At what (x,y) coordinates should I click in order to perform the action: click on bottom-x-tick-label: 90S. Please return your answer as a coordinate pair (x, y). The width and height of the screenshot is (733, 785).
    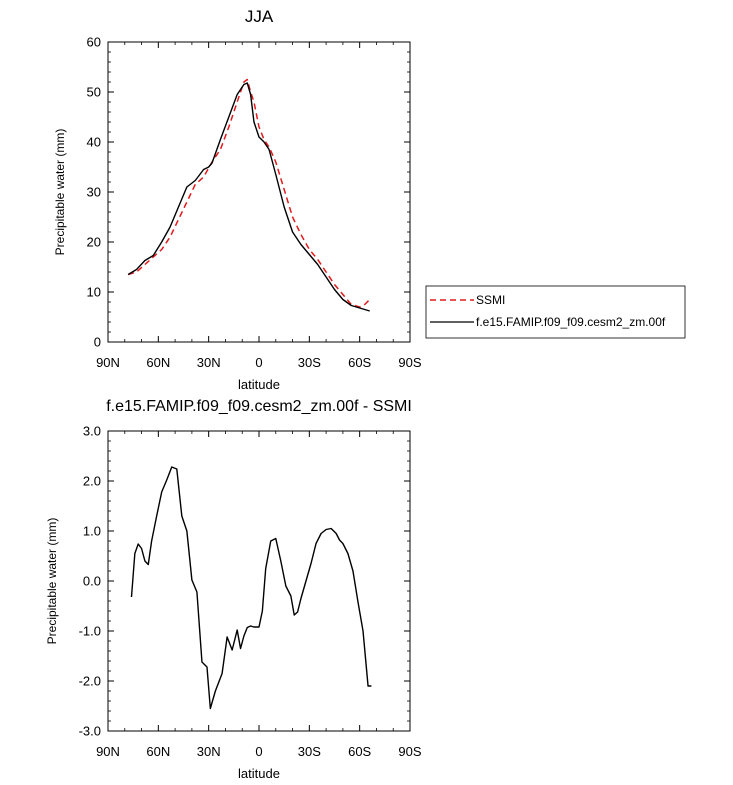
    Looking at the image, I should click on (409, 751).